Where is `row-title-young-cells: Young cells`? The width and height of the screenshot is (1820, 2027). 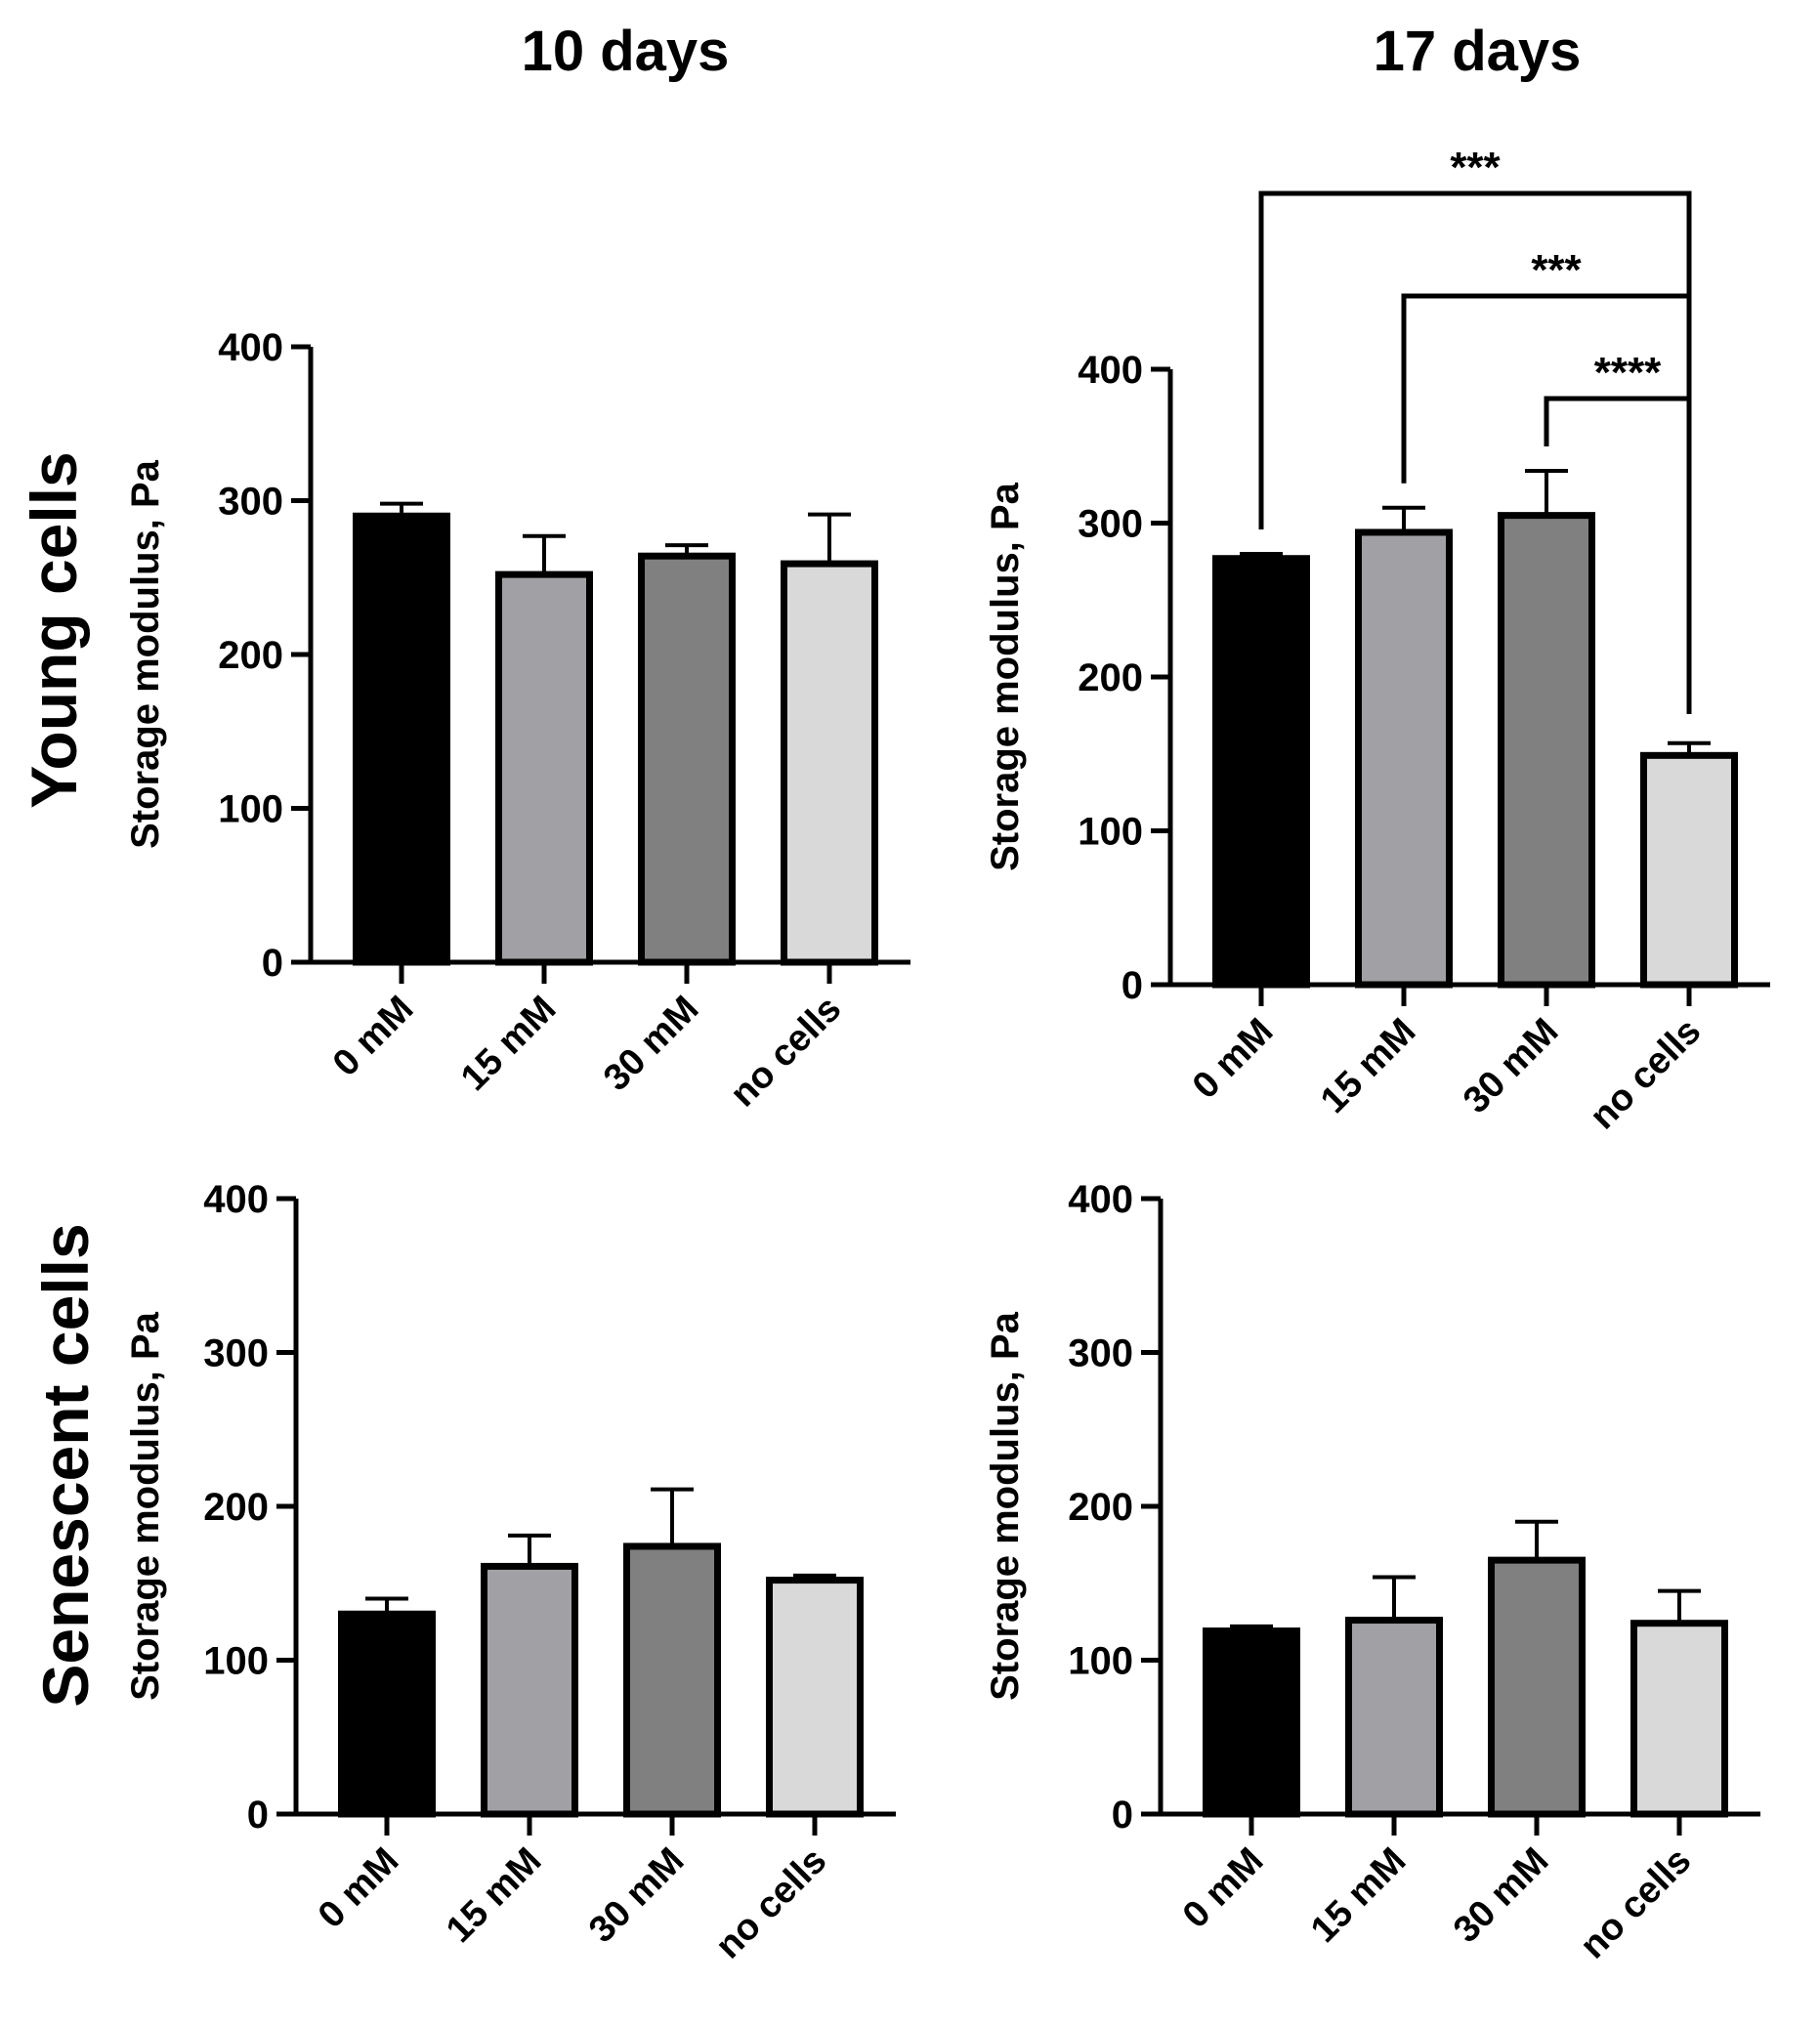
row-title-young-cells: Young cells is located at coordinates (54, 630).